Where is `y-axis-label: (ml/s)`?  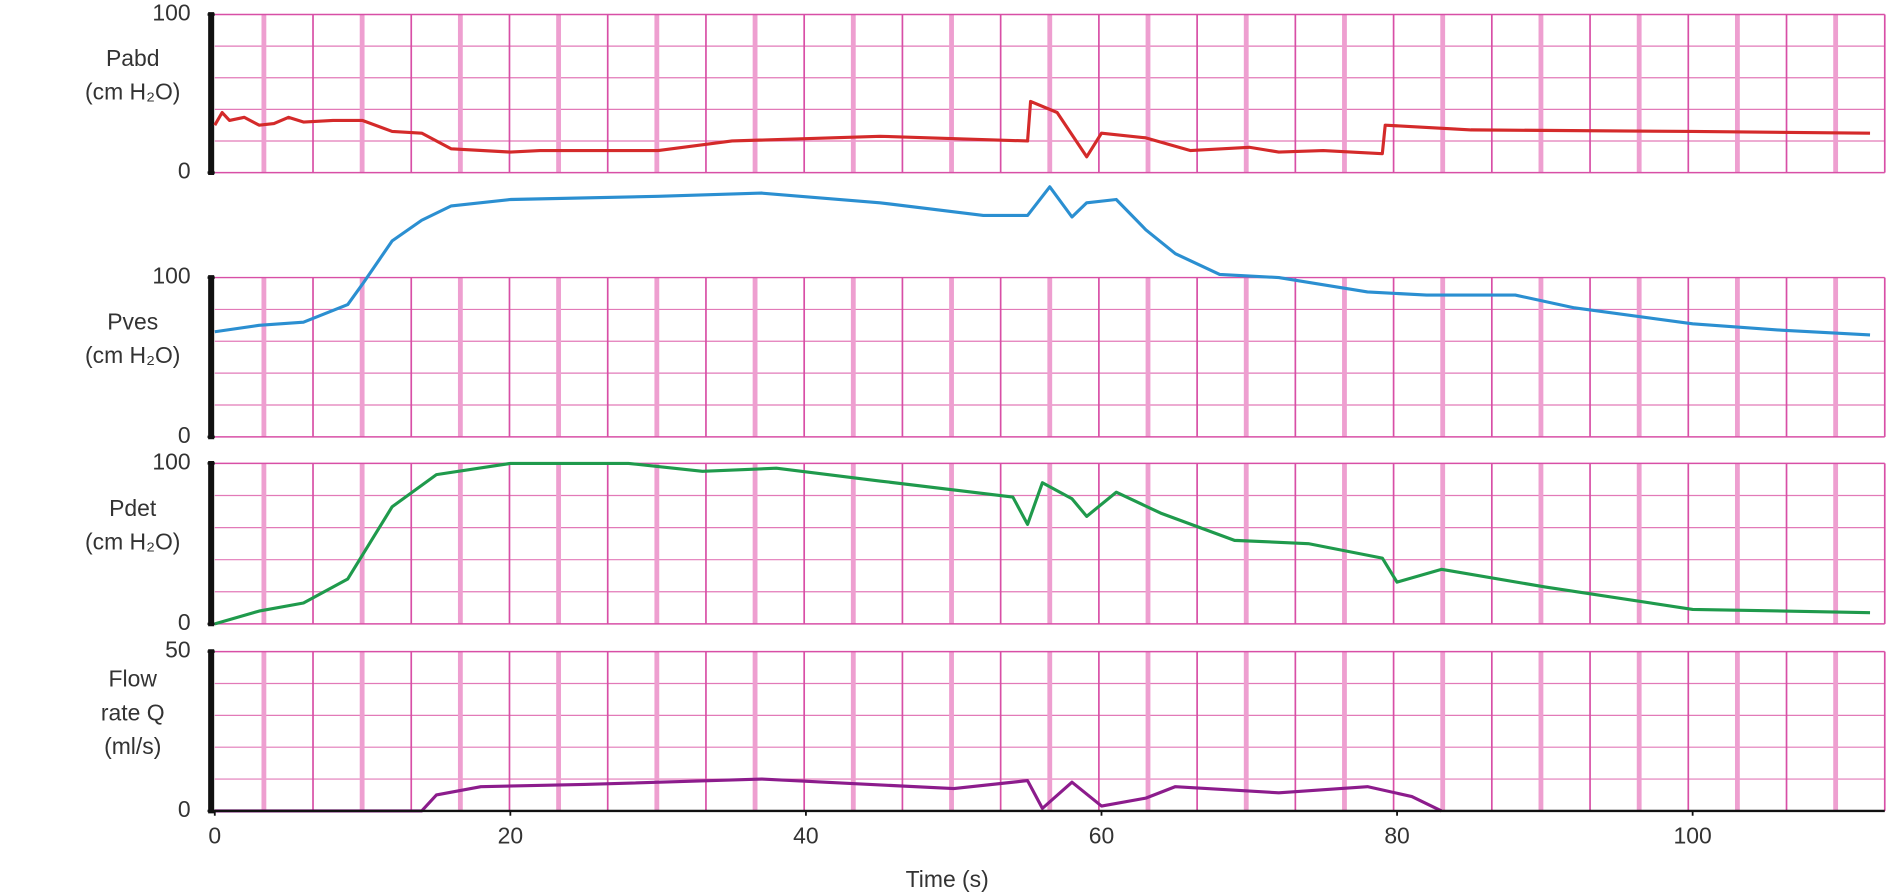 y-axis-label: (ml/s) is located at coordinates (132, 746).